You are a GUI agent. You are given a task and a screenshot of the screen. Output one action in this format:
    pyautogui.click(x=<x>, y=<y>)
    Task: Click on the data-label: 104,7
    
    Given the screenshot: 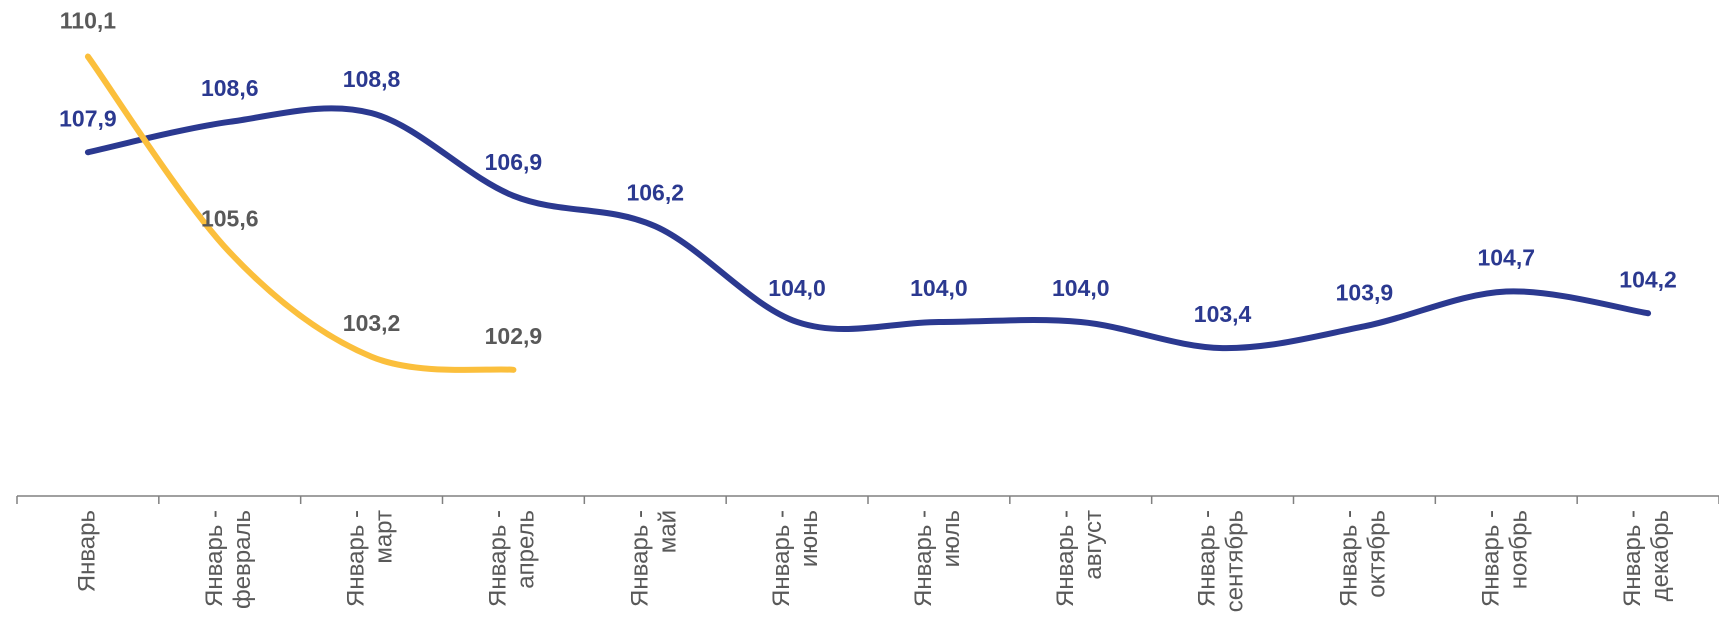 What is the action you would take?
    pyautogui.click(x=1506, y=258)
    